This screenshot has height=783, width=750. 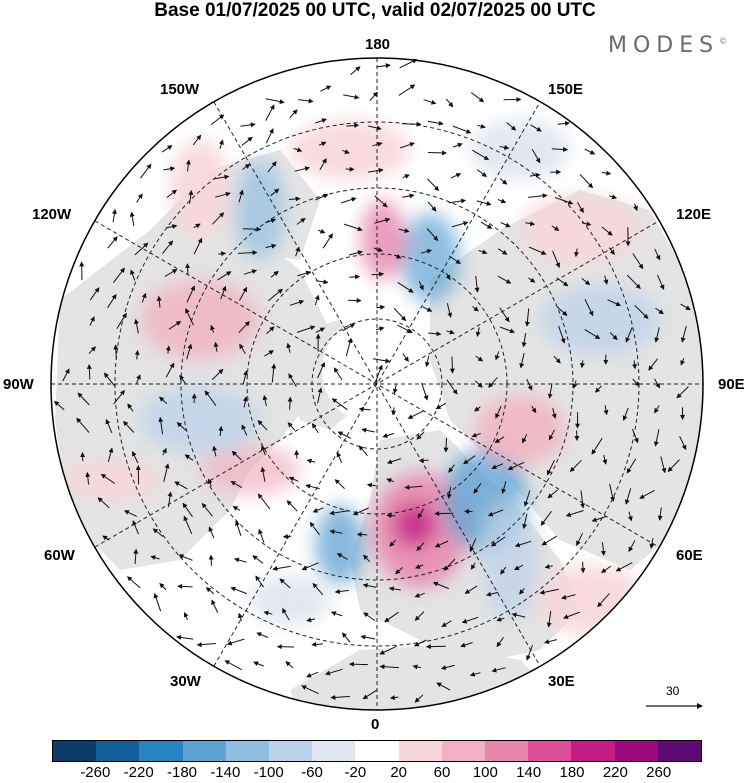 What do you see at coordinates (667, 45) in the screenshot?
I see `modes-logo: MODES©` at bounding box center [667, 45].